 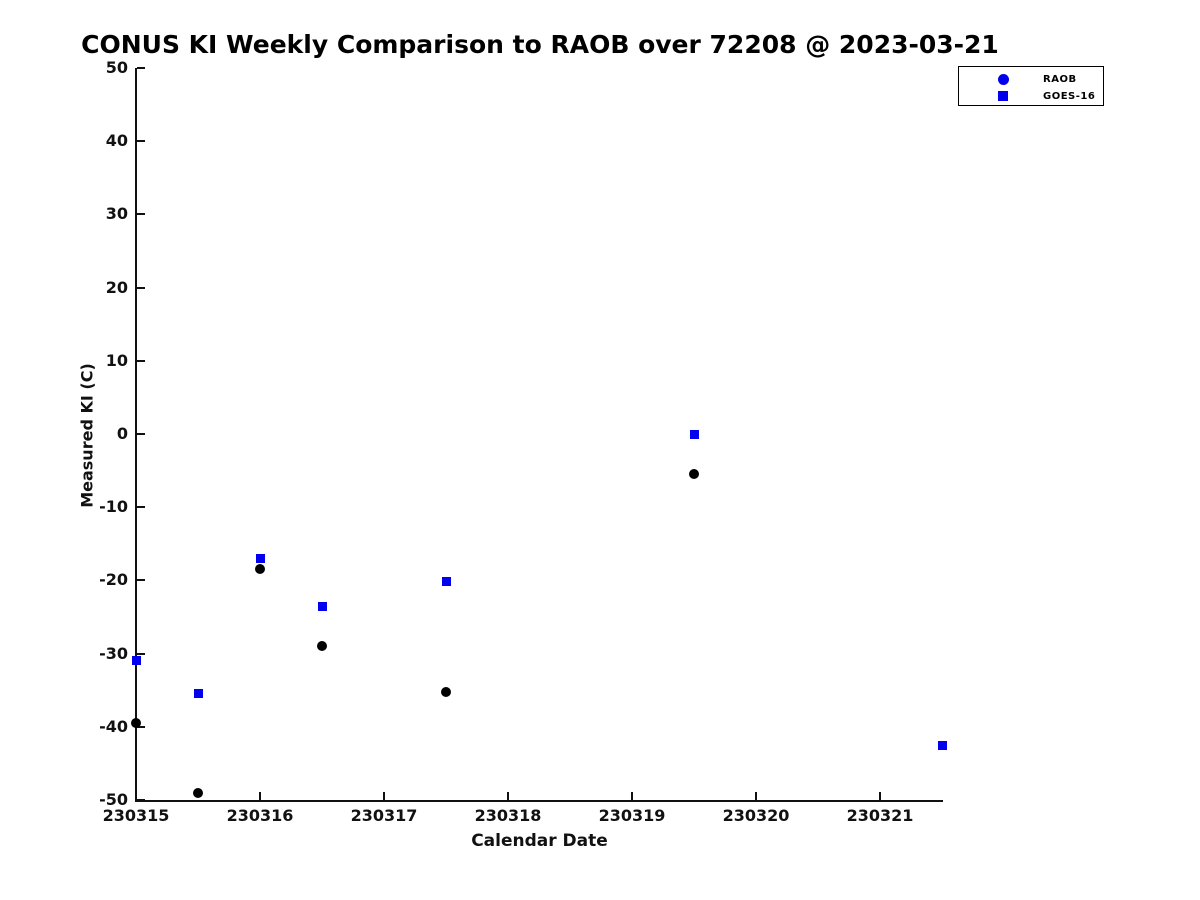 What do you see at coordinates (116, 67) in the screenshot?
I see `y-tick-label: 50` at bounding box center [116, 67].